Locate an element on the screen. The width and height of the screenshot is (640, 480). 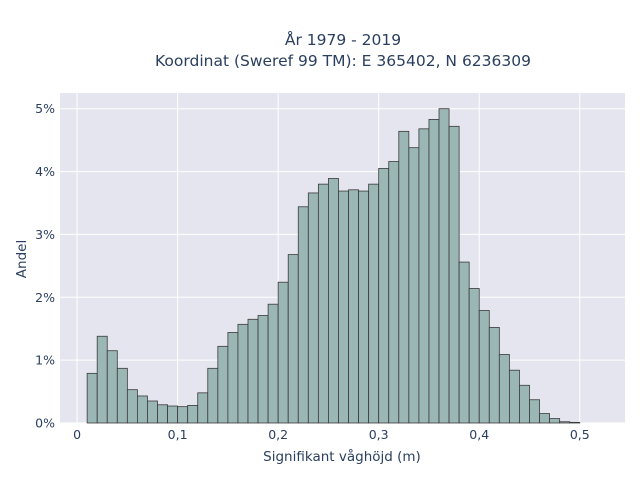
y-axis-label: Andel is located at coordinates (22, 259).